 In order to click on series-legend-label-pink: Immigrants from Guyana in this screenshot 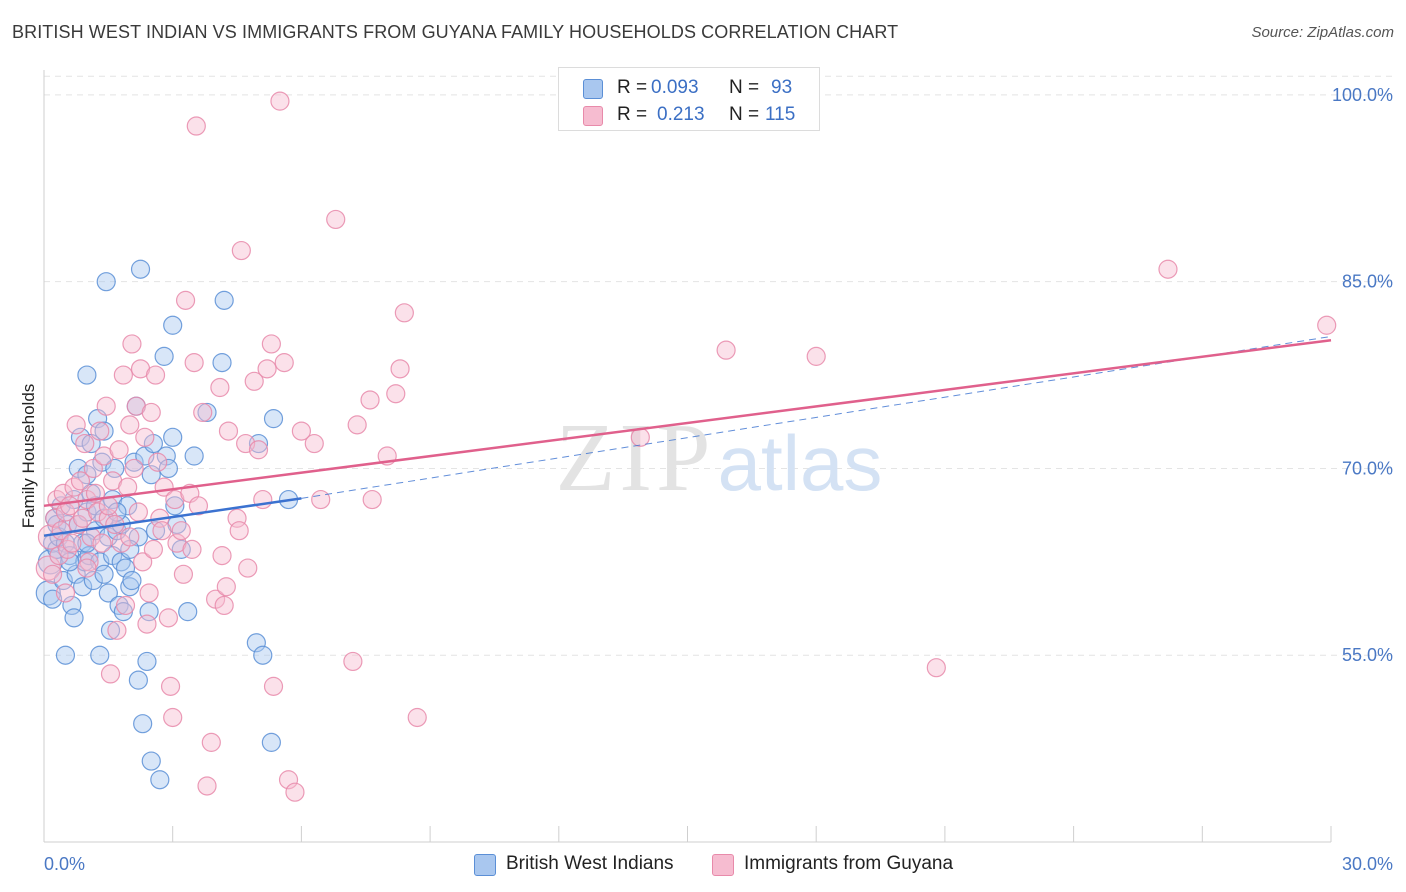, I will do `click(849, 863)`.